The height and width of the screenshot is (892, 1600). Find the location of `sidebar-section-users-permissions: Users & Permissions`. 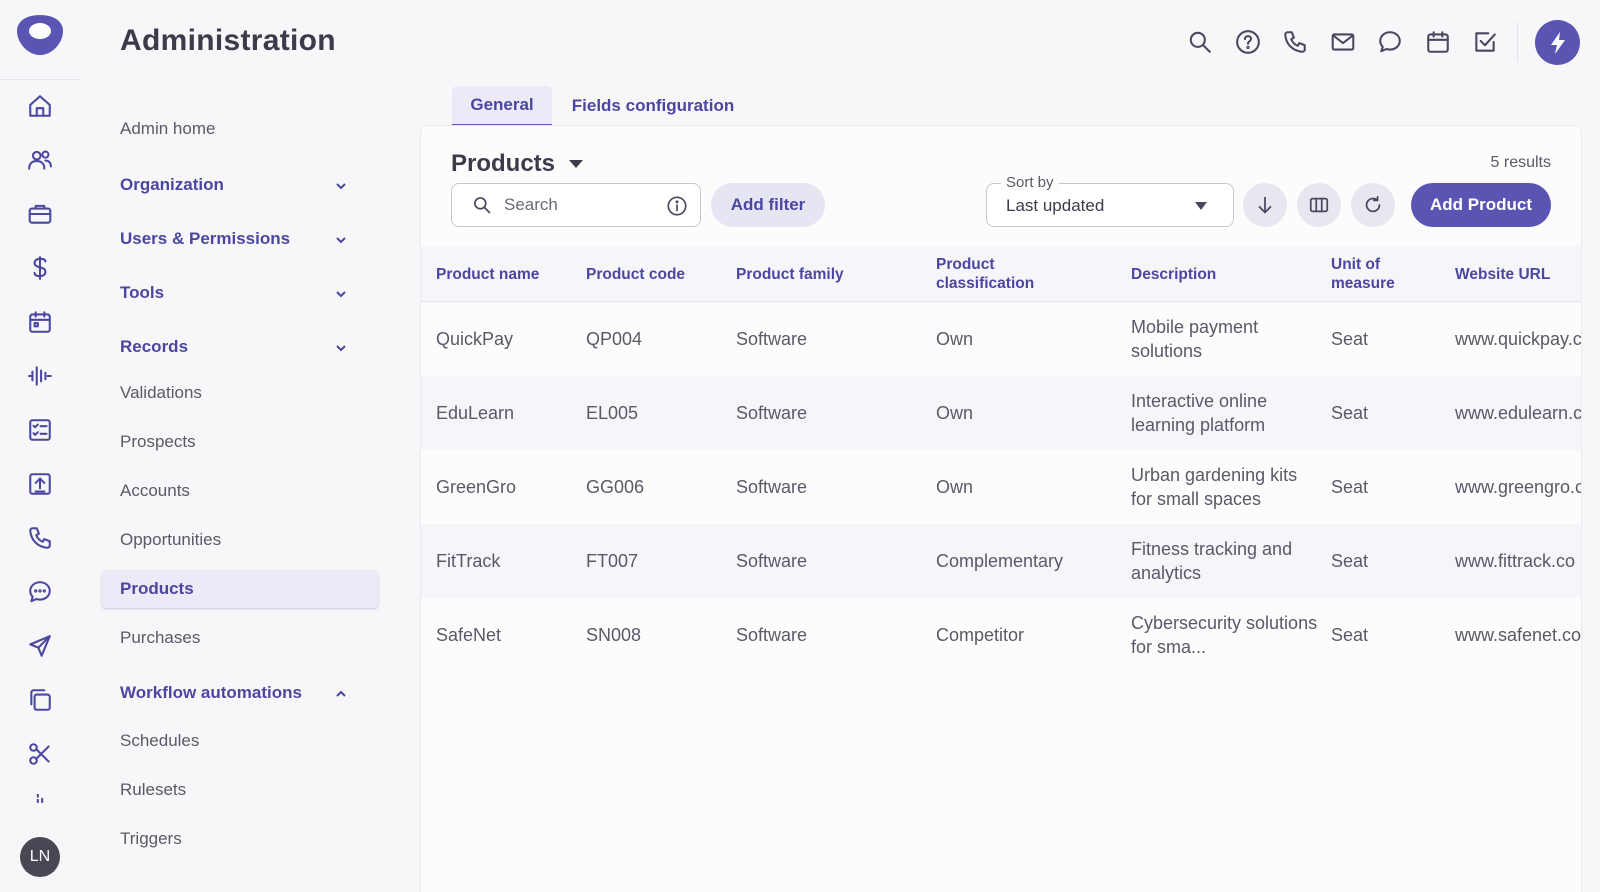

sidebar-section-users-permissions: Users & Permissions is located at coordinates (240, 239).